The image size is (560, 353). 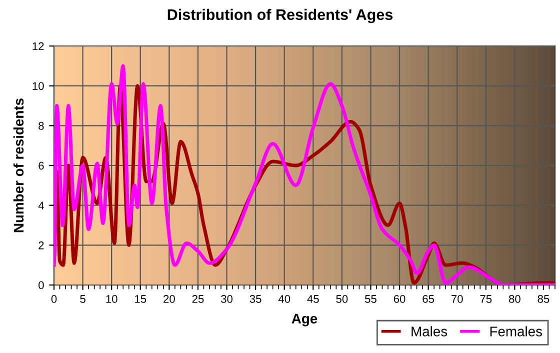 What do you see at coordinates (342, 299) in the screenshot?
I see `x-tick-label: 50` at bounding box center [342, 299].